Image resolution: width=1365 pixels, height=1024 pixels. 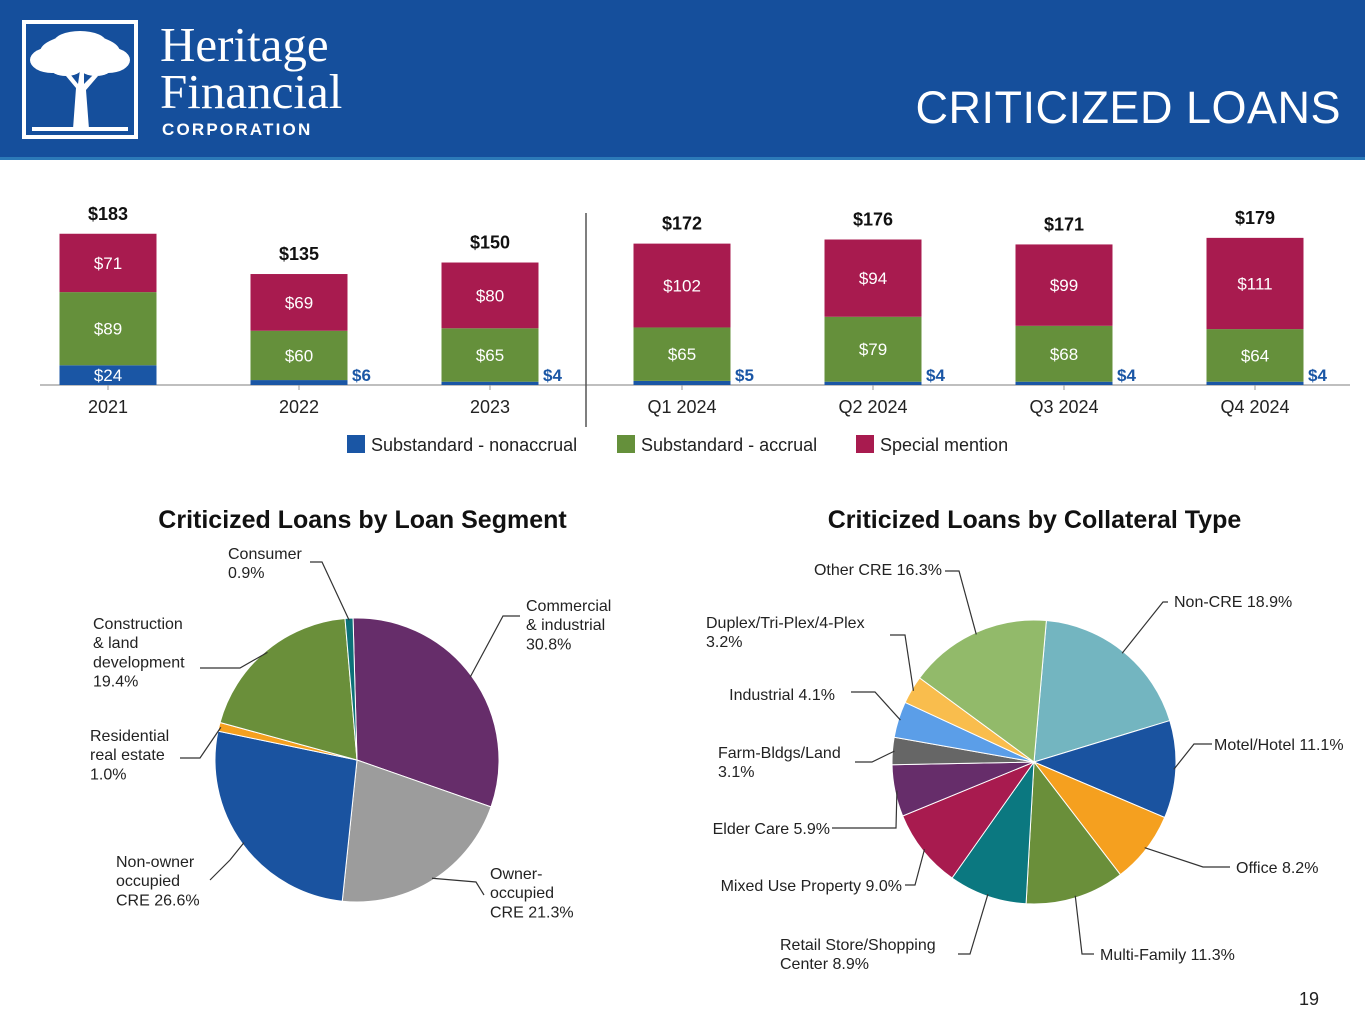 What do you see at coordinates (682, 224) in the screenshot?
I see `bar-total-label: $172` at bounding box center [682, 224].